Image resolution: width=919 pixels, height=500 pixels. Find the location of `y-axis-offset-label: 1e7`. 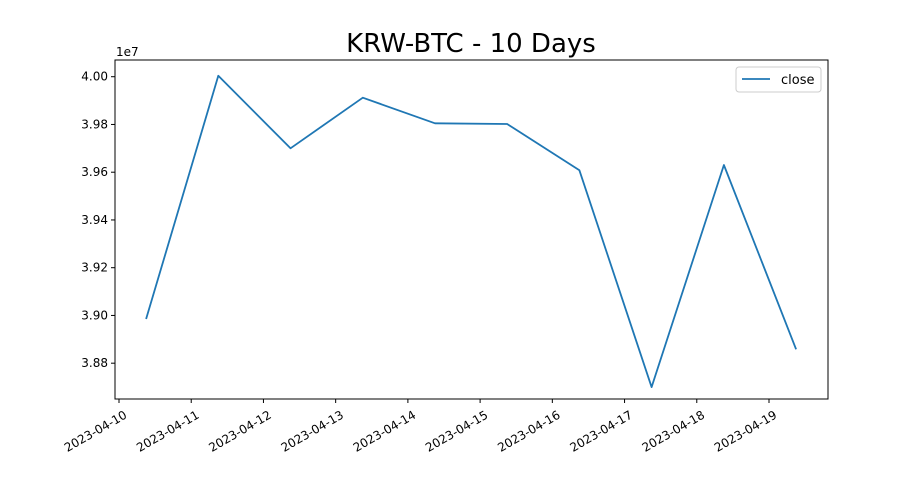

y-axis-offset-label: 1e7 is located at coordinates (127, 52).